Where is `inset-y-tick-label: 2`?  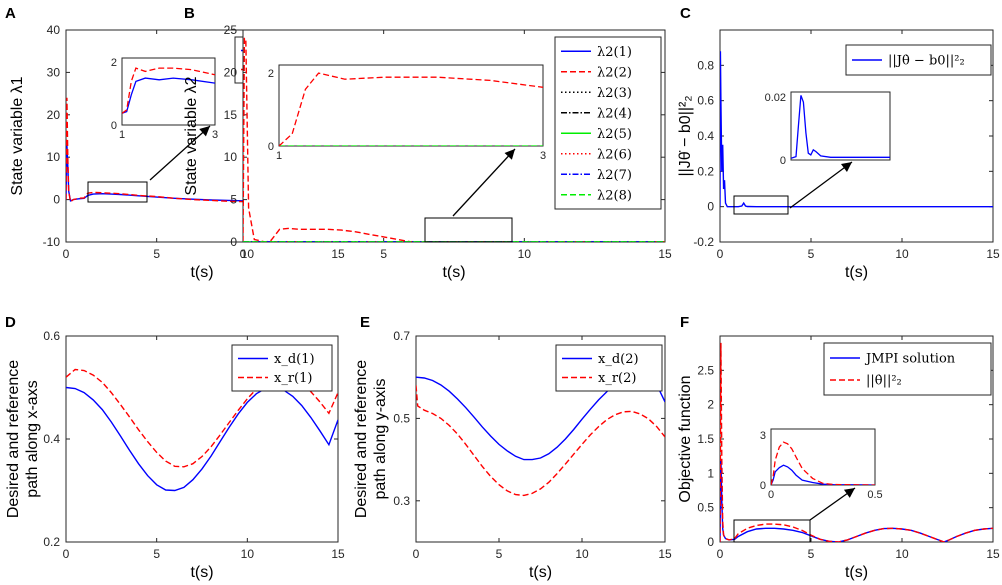 inset-y-tick-label: 2 is located at coordinates (271, 74).